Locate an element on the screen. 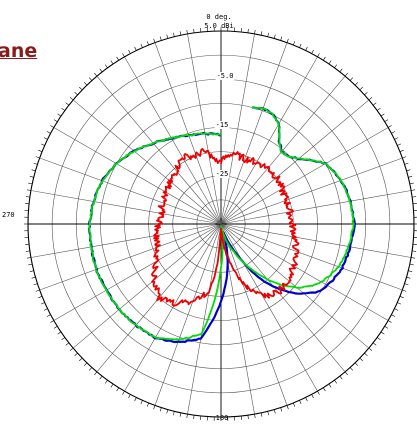 The height and width of the screenshot is (425, 417). ring-label-3: -25 is located at coordinates (222, 174).